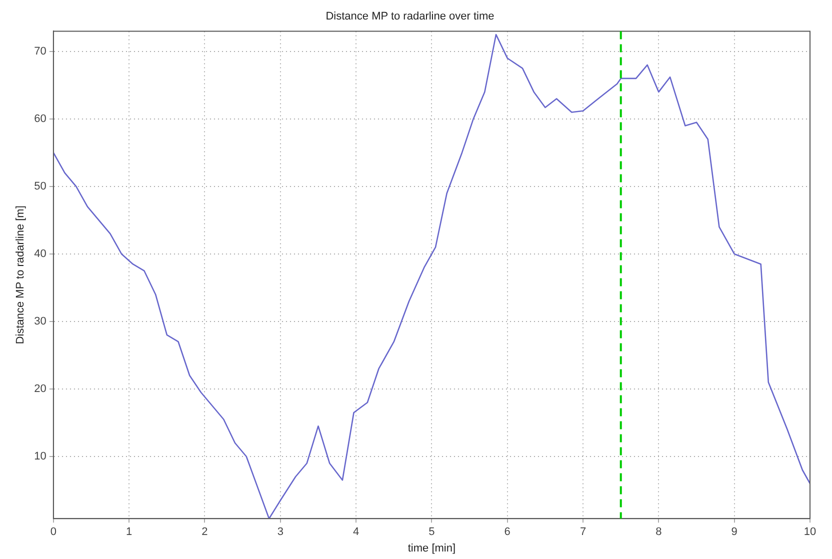 This screenshot has width=832, height=559. I want to click on y-tick-label: 40, so click(40, 254).